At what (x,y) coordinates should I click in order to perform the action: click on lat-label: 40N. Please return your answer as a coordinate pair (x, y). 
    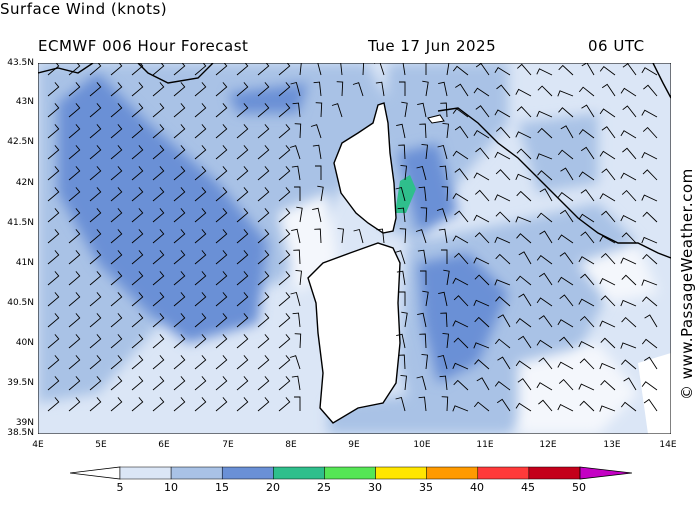
    Looking at the image, I should click on (24, 343).